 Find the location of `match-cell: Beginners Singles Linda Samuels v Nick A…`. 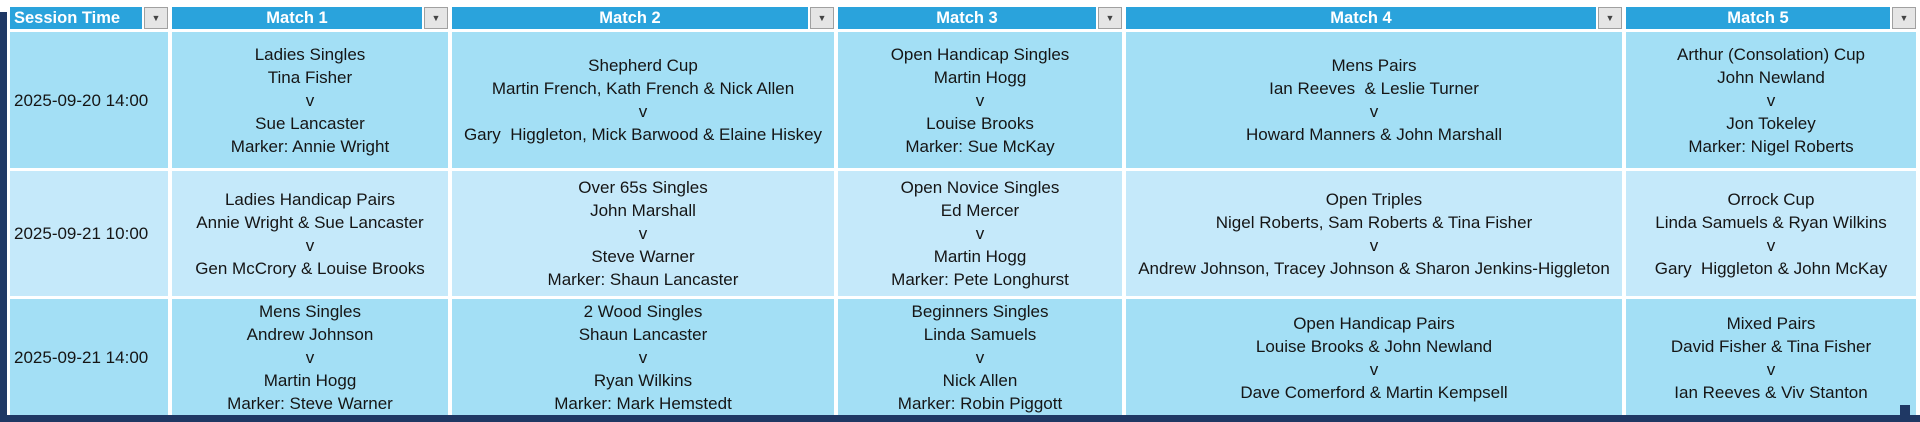

match-cell: Beginners Singles Linda Samuels v Nick A… is located at coordinates (980, 357).